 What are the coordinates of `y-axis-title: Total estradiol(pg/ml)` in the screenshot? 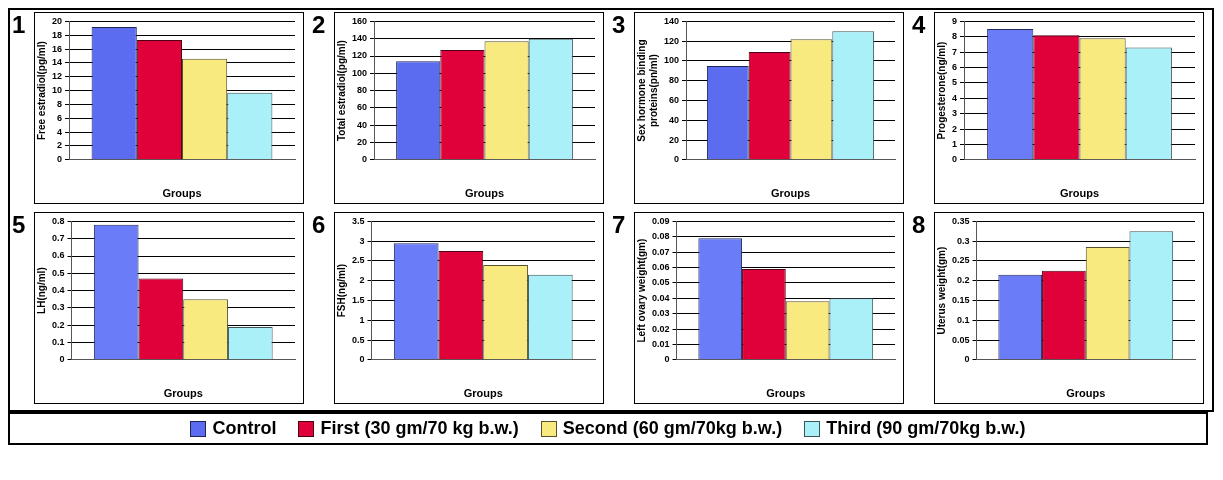 It's located at (341, 91).